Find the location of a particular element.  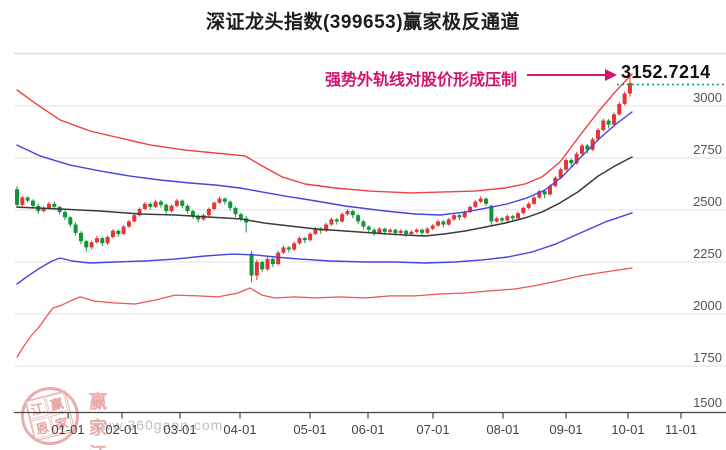

y-axis-label: 2250 is located at coordinates (707, 253).